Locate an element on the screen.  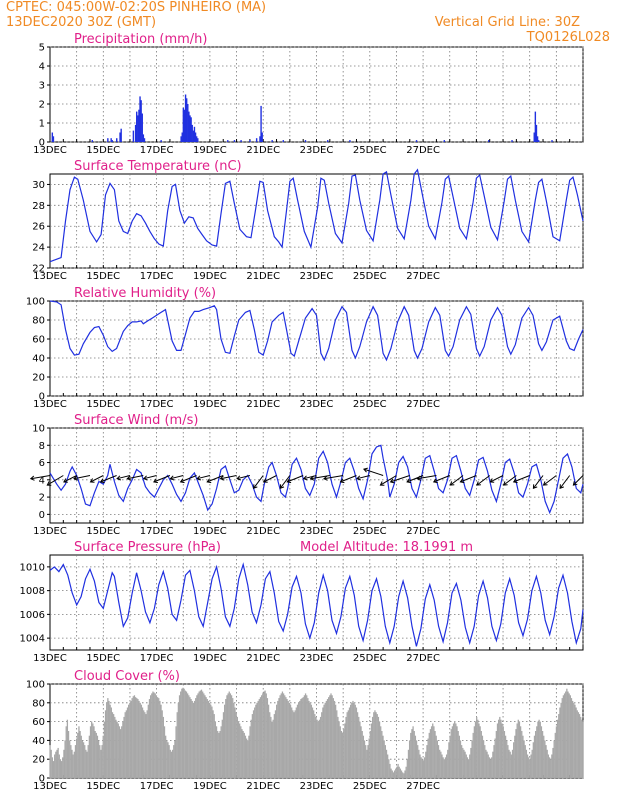
header-model: TQ0126L028 is located at coordinates (568, 37).